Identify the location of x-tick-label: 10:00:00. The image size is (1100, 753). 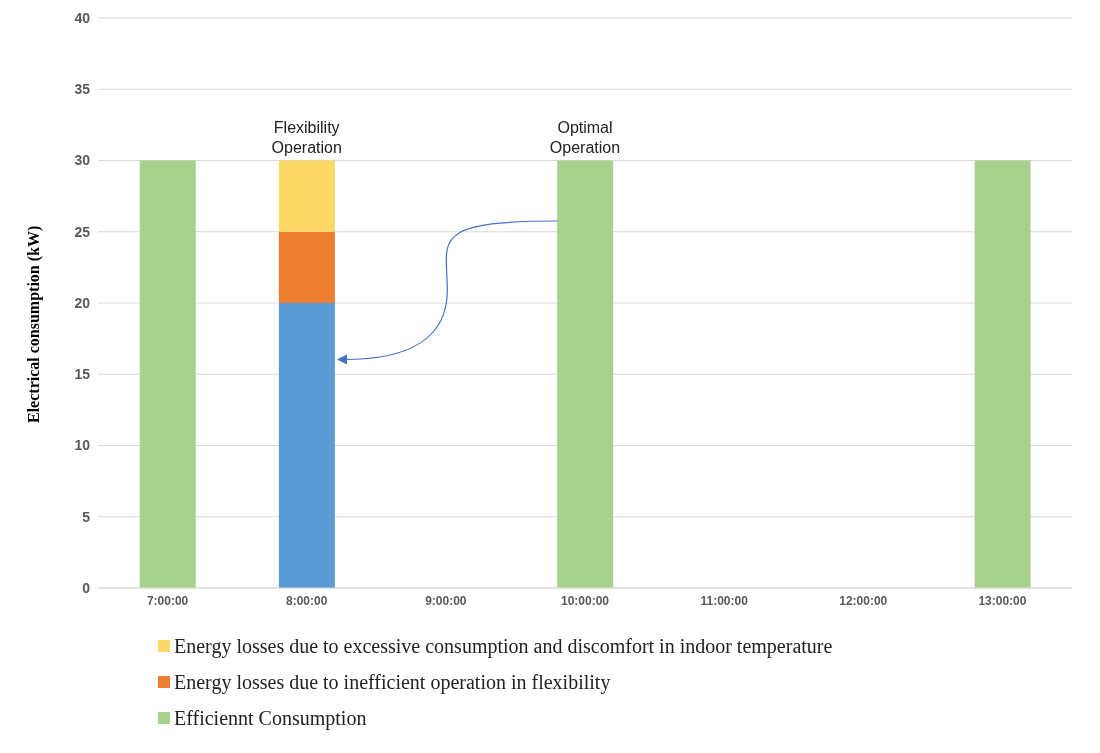
(585, 600).